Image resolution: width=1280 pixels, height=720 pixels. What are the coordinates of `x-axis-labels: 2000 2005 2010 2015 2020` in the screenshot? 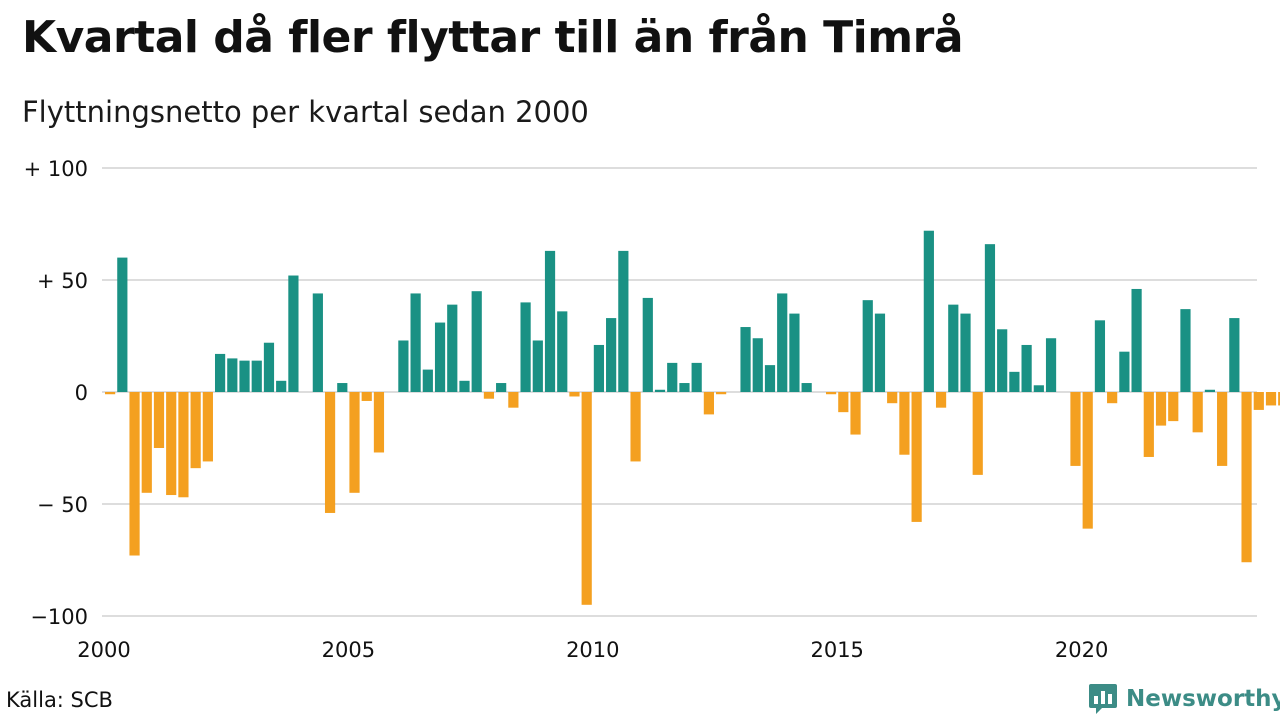 It's located at (592, 650).